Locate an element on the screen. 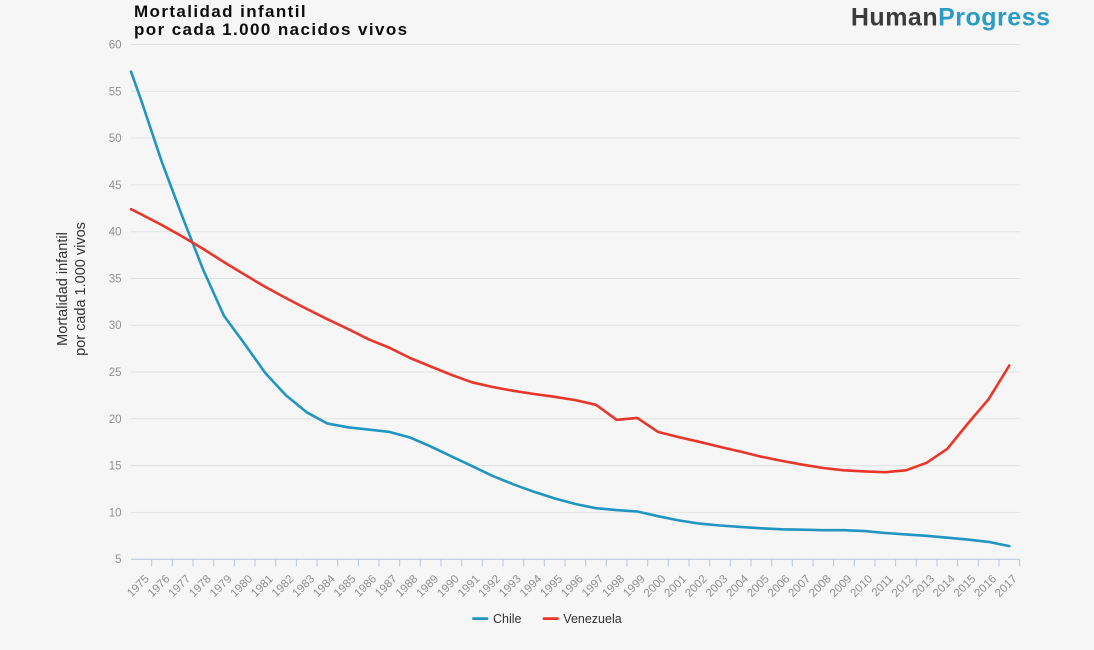  svg-text: 35 is located at coordinates (115, 280).